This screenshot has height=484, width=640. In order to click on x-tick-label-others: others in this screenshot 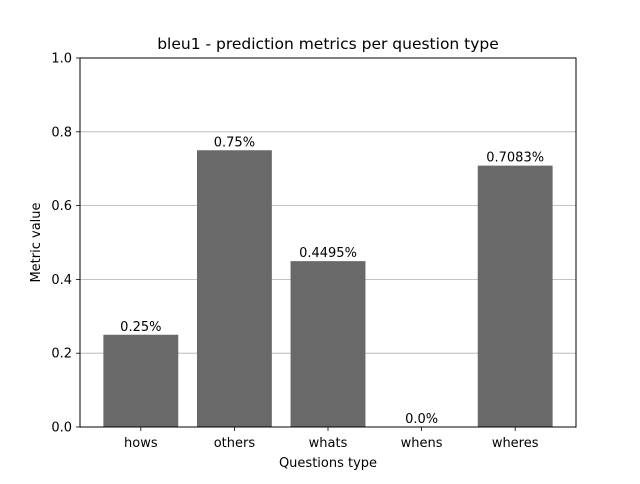, I will do `click(235, 443)`.